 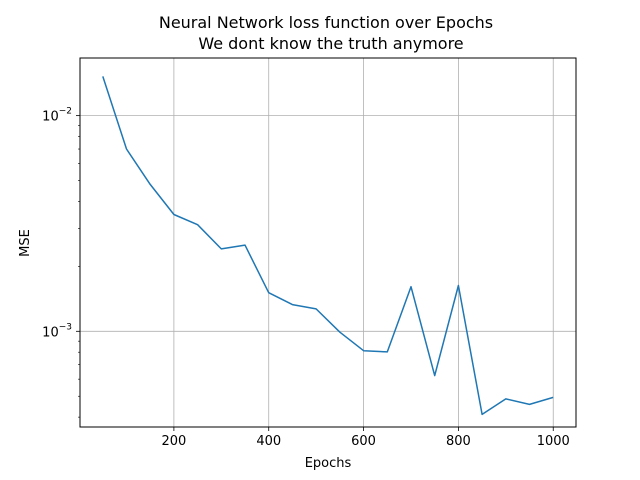 I want to click on y-tick-label: 10⁻², so click(x=57, y=116).